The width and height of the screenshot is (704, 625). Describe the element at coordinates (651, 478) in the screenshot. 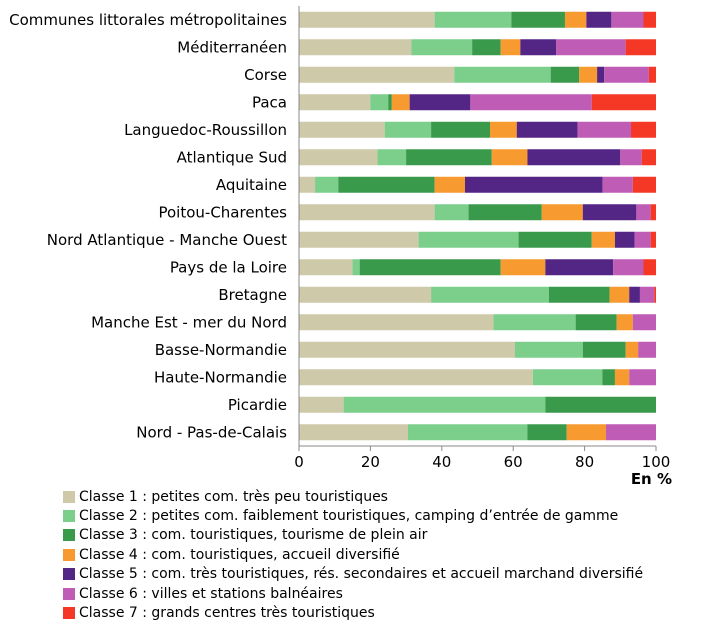

I see `x-axis-title: En %` at that location.